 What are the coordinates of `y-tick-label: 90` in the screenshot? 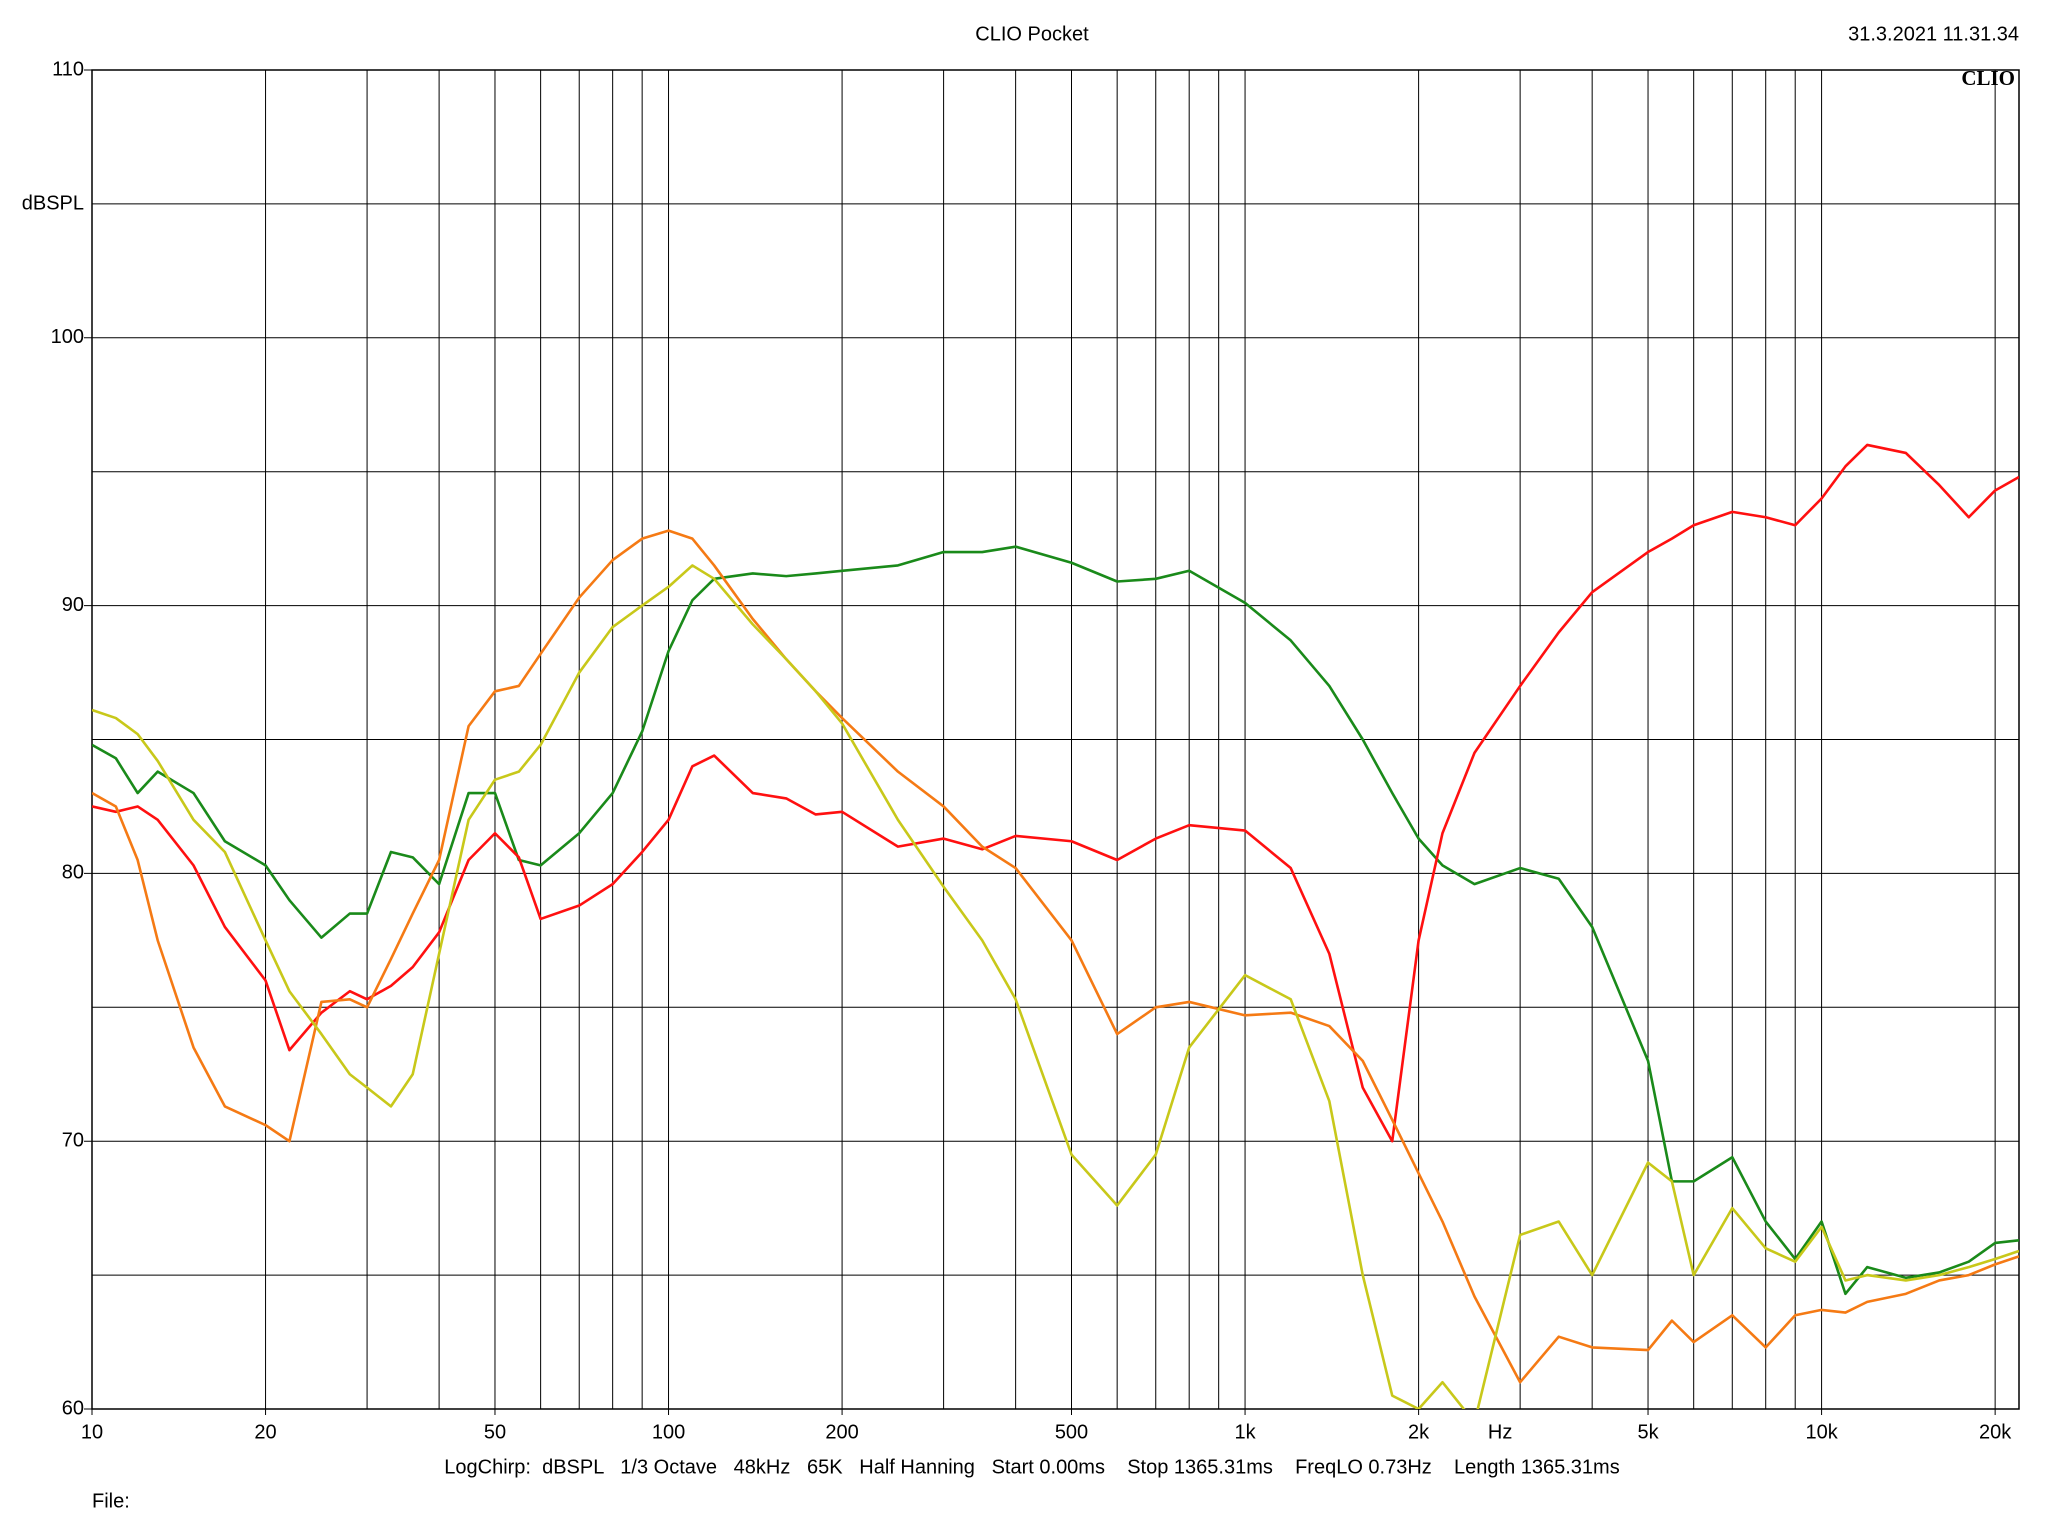 It's located at (73, 605).